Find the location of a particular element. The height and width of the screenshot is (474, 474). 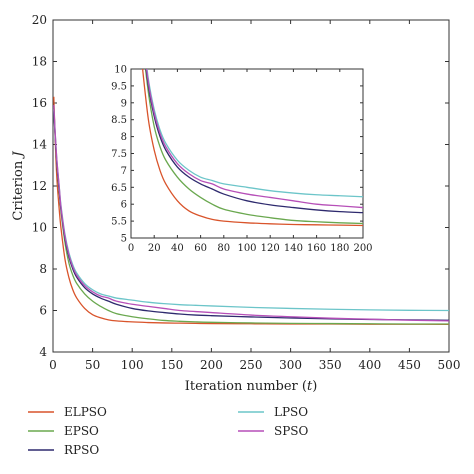

inset-series-line-spso is located at coordinates (254, 139).